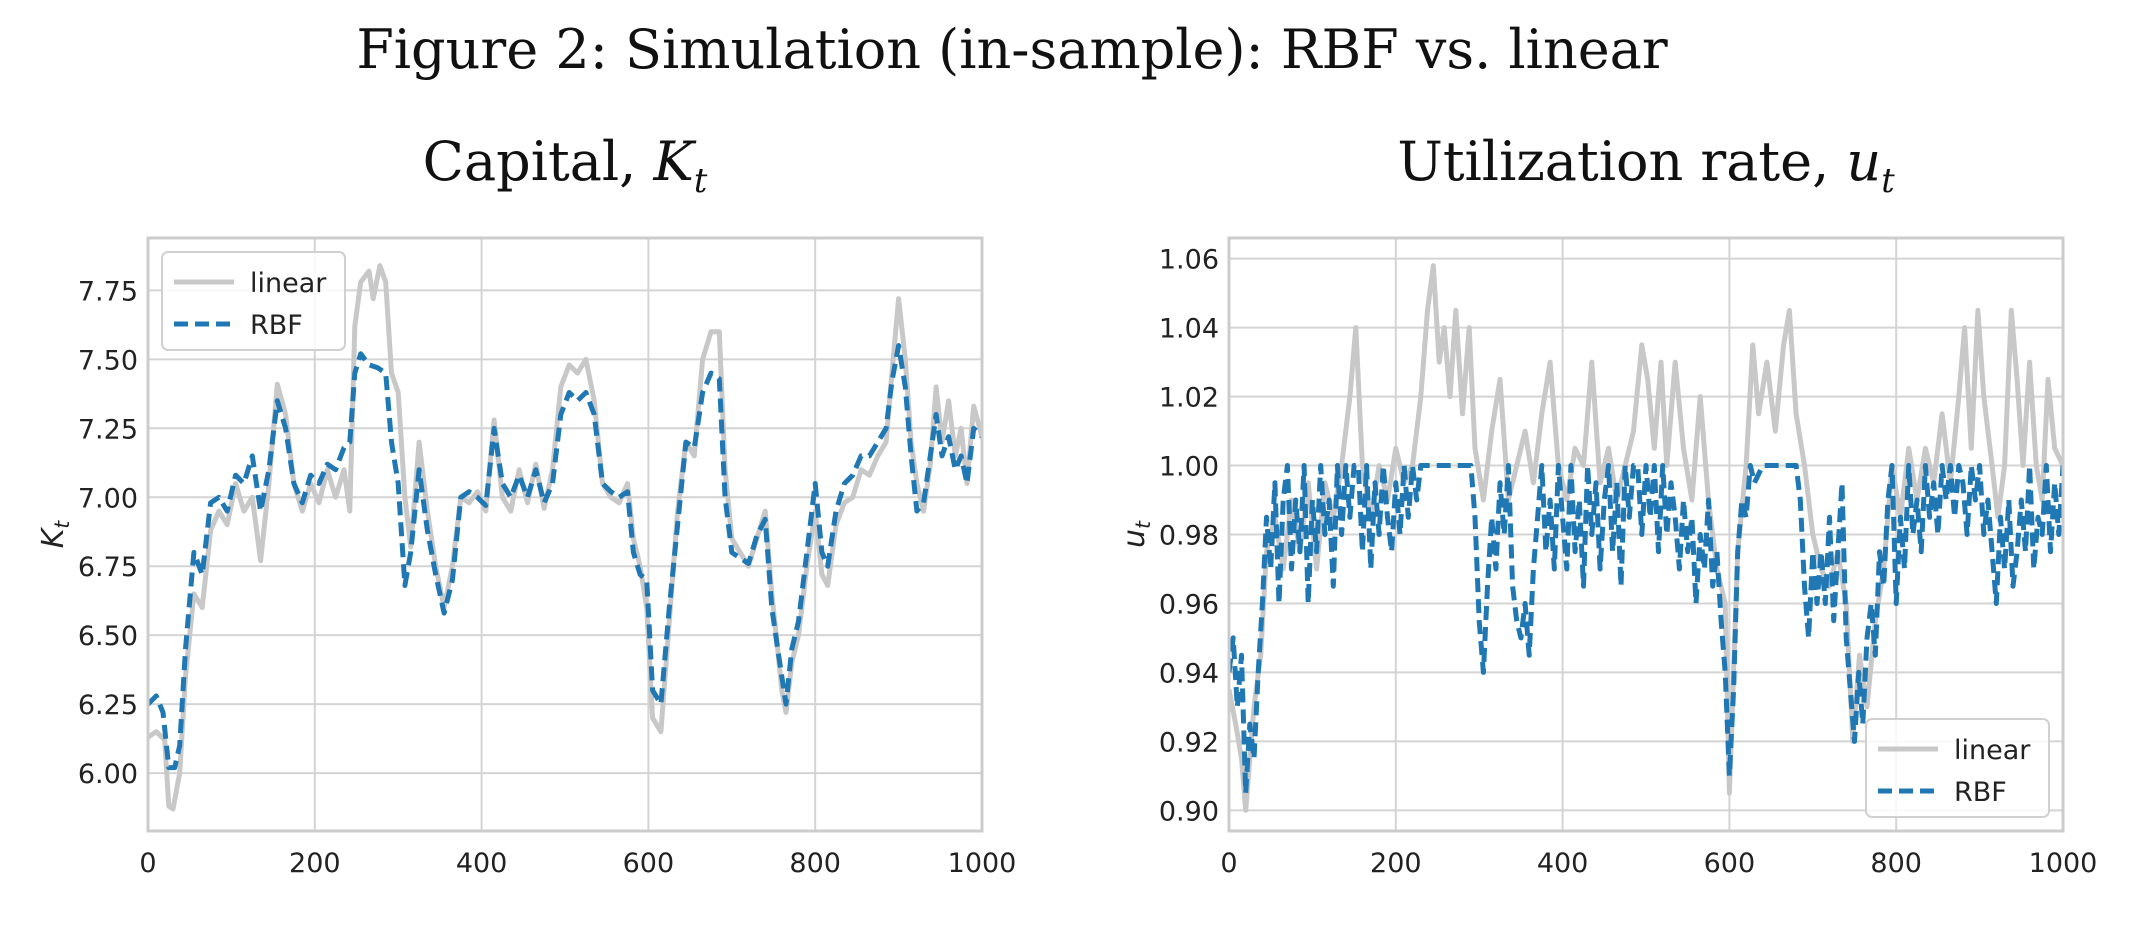 The width and height of the screenshot is (2153, 944). I want to click on y-axis-label: ut, so click(1136, 534).